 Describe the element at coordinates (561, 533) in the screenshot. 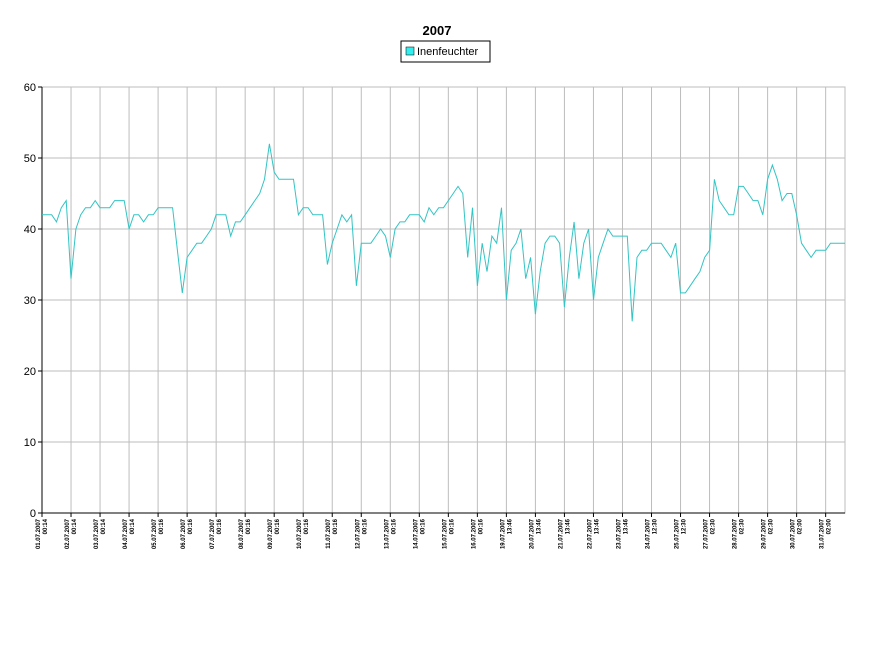

I see `x-tick-label-line: 21.07.2007` at that location.